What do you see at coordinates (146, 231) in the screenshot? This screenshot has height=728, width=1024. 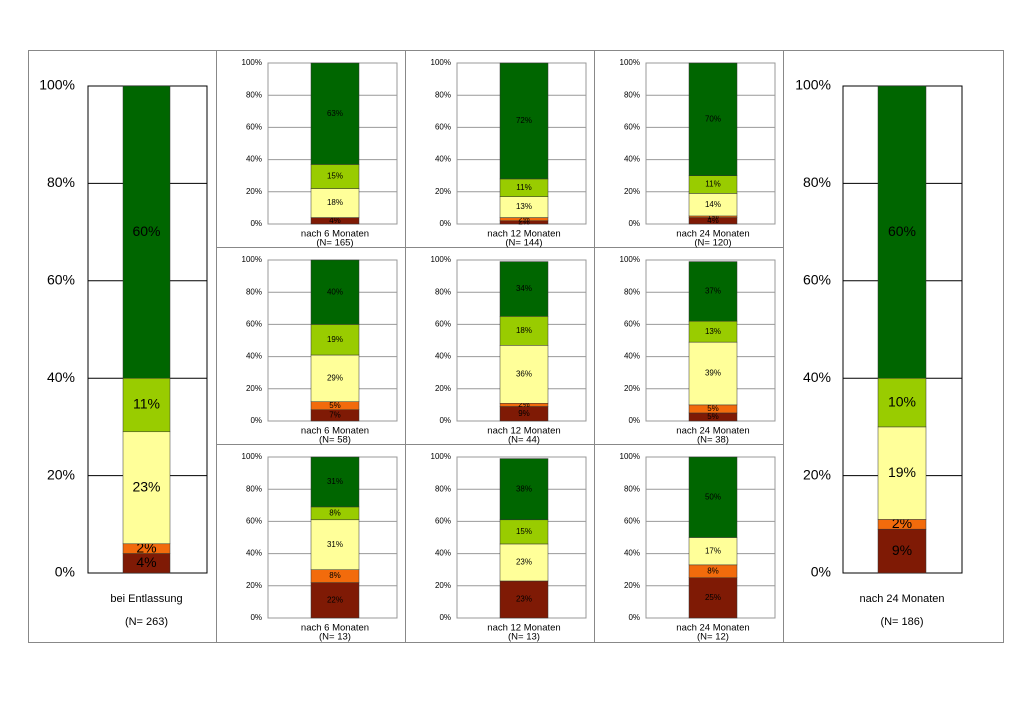 I see `value-label: 60%` at bounding box center [146, 231].